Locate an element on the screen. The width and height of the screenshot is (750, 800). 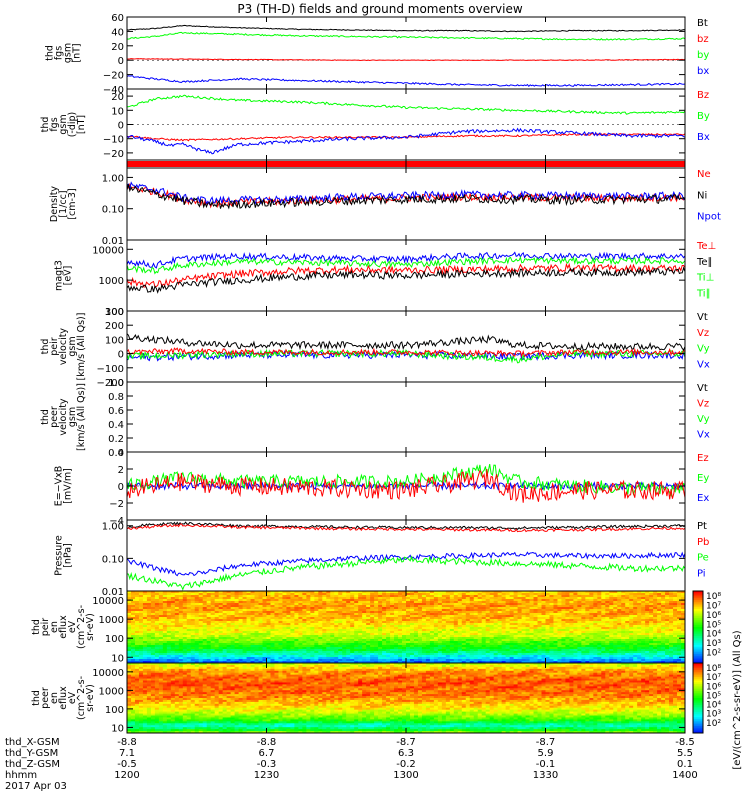
y-axis-label: fgs is located at coordinates (59, 53).